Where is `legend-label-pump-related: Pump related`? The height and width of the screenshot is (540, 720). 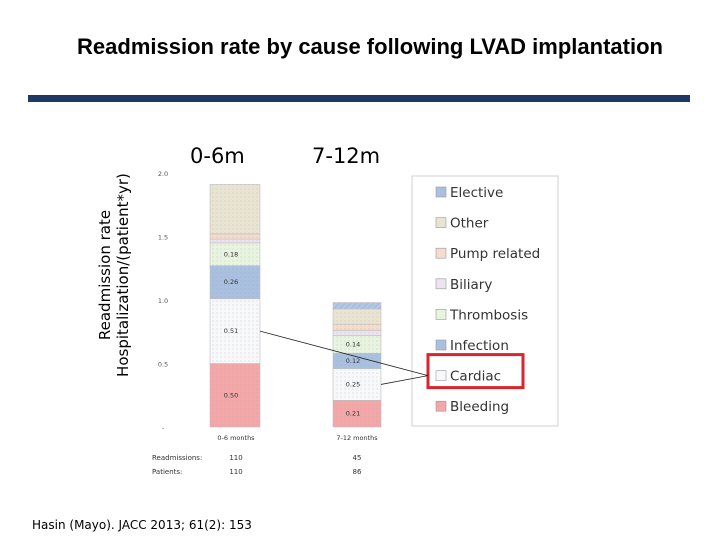 legend-label-pump-related: Pump related is located at coordinates (495, 254).